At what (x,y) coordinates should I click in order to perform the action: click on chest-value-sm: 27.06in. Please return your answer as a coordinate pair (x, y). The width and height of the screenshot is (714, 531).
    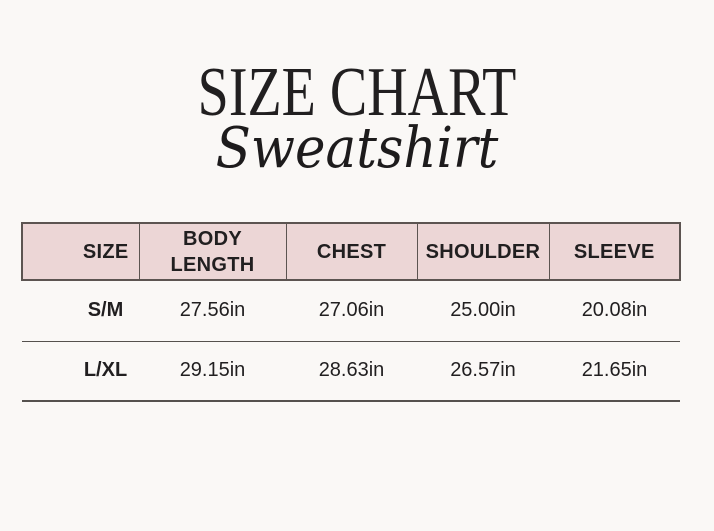
    Looking at the image, I should click on (351, 311).